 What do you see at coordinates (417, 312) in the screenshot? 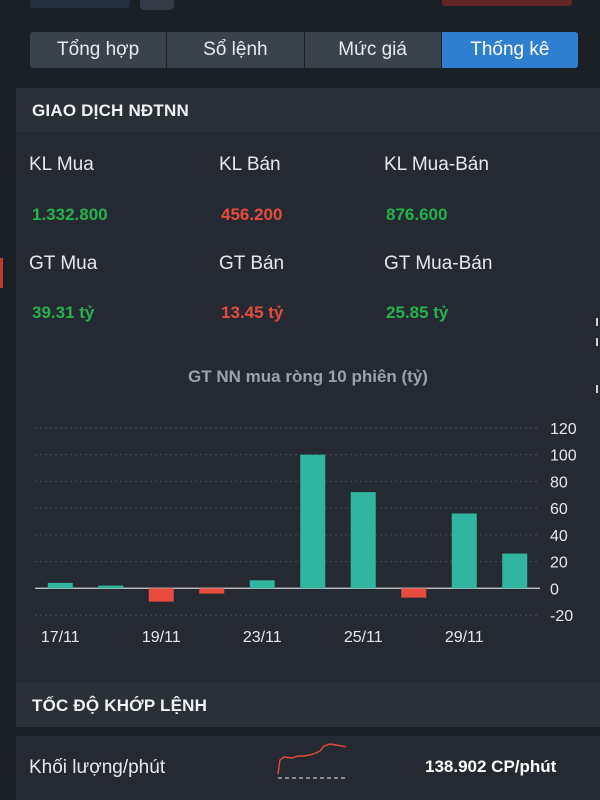
I see `gt-net-value: 25.85 tỷ` at bounding box center [417, 312].